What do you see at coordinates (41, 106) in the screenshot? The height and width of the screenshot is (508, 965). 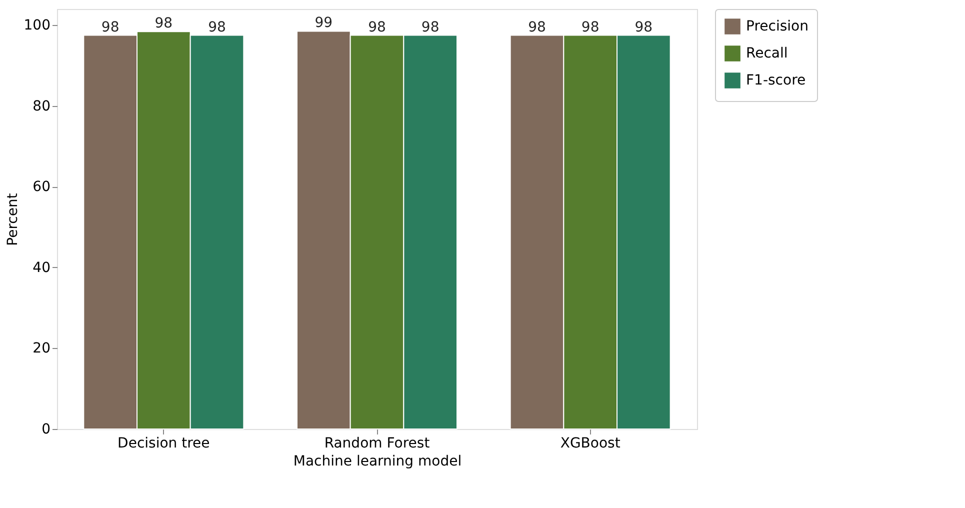 I see `y-tick-label: 80` at bounding box center [41, 106].